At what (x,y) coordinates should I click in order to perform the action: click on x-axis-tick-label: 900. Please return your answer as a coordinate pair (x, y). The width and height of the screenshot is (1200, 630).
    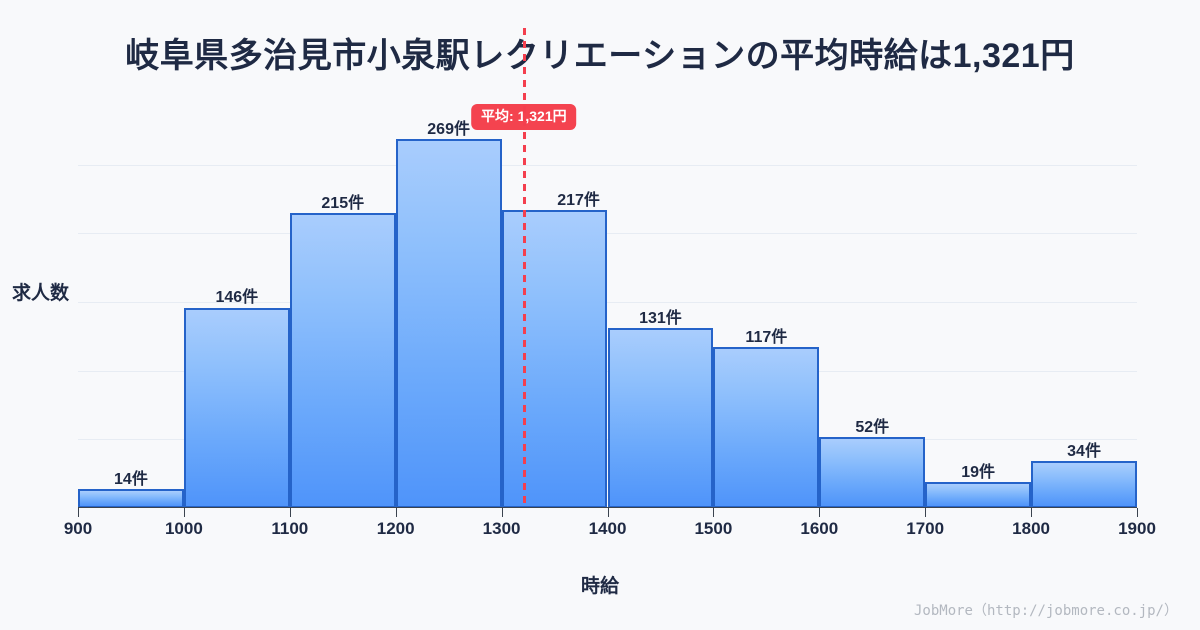
    Looking at the image, I should click on (78, 528).